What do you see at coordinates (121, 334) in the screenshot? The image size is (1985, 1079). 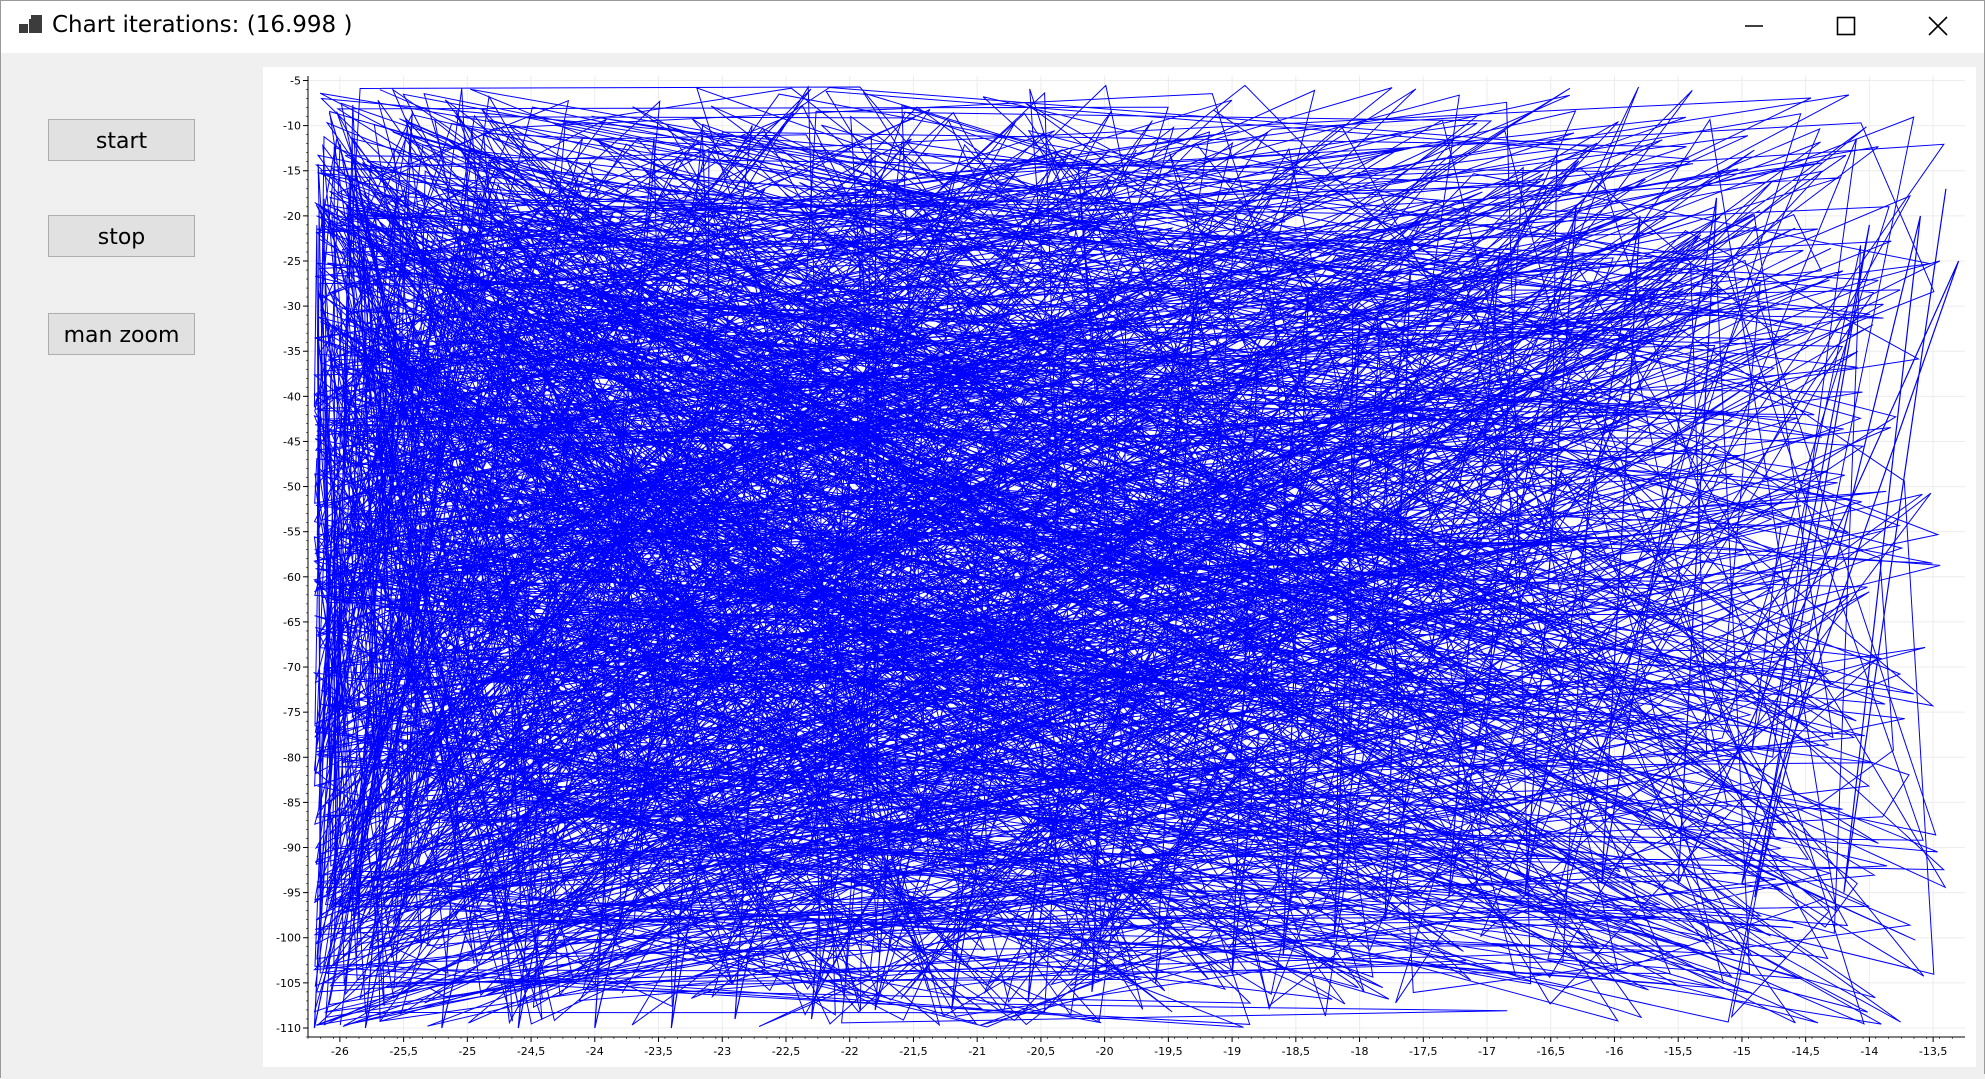 I see `man-zoom-button: man zoom` at bounding box center [121, 334].